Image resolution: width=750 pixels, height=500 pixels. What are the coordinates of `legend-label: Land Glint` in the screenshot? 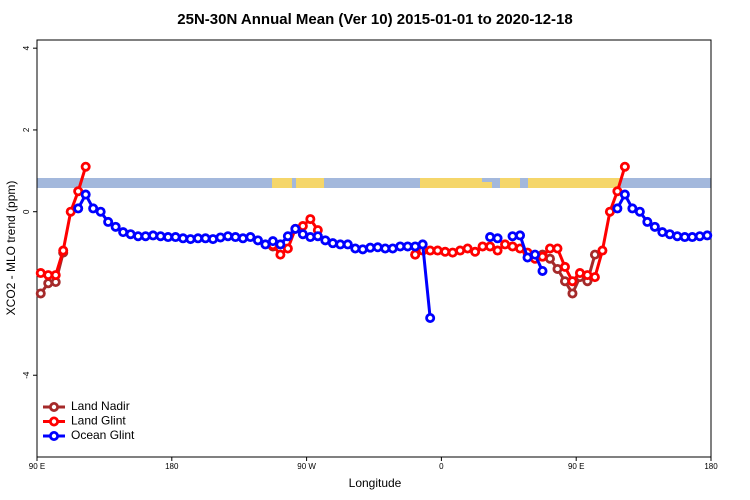 It's located at (98, 421).